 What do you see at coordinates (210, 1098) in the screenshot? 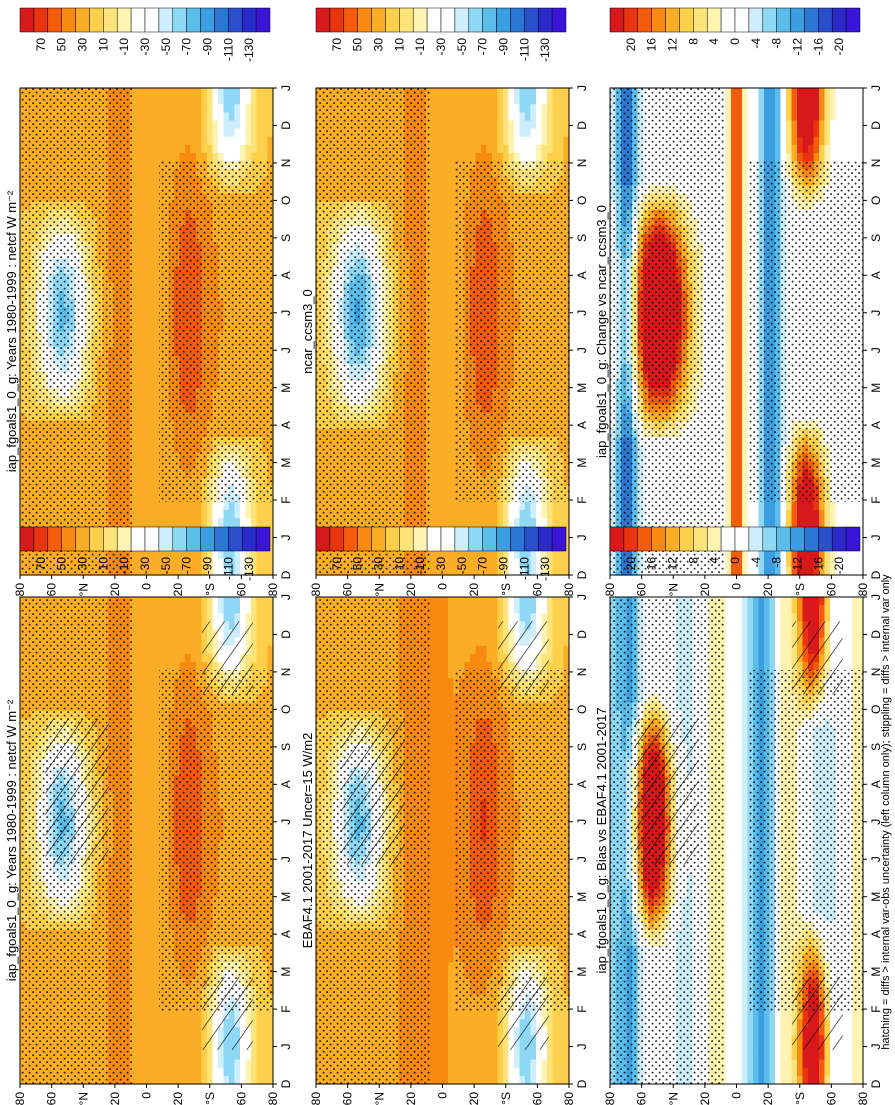
I see `lat-tick-label: °S` at bounding box center [210, 1098].